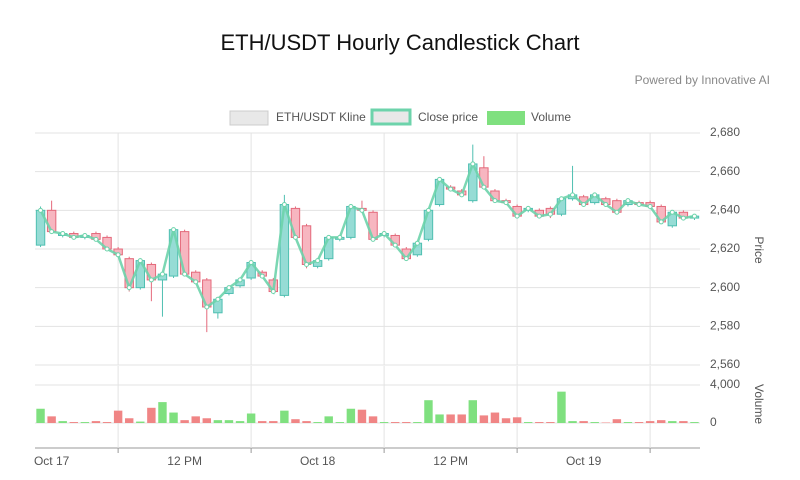  I want to click on legend-swatch-volume, so click(506, 118).